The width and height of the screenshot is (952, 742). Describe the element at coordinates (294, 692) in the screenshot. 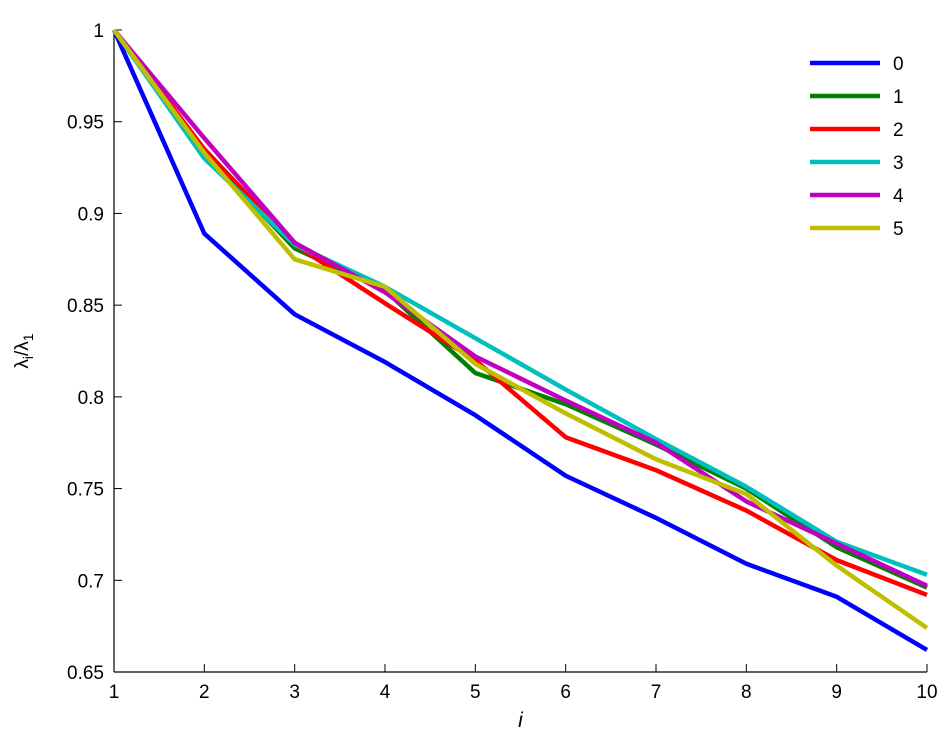

I see `x-tick-label: 3` at that location.